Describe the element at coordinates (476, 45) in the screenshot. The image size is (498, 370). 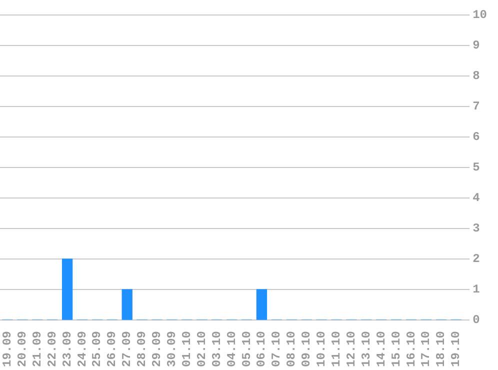
I see `y-tick-label: 9` at that location.